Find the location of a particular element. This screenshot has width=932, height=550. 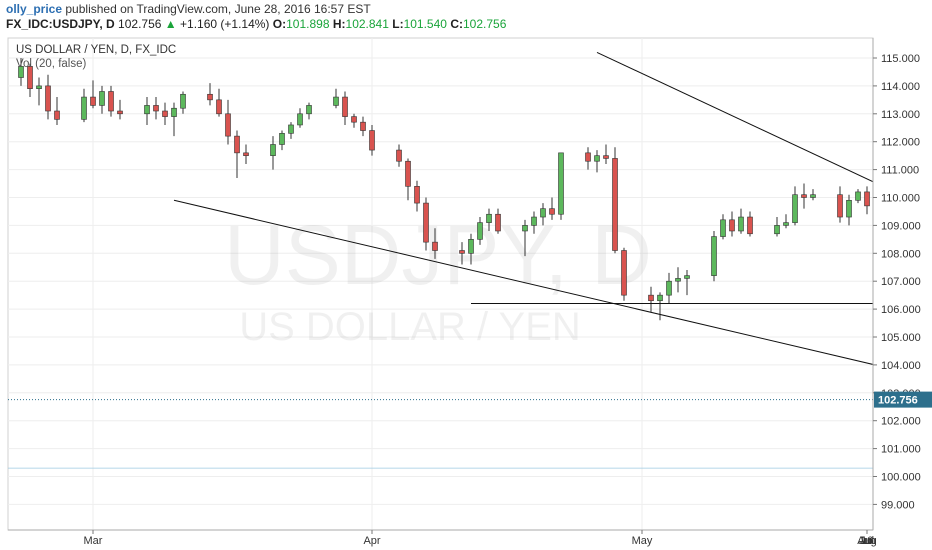

watermark-main: USDJPY, D is located at coordinates (438, 255).